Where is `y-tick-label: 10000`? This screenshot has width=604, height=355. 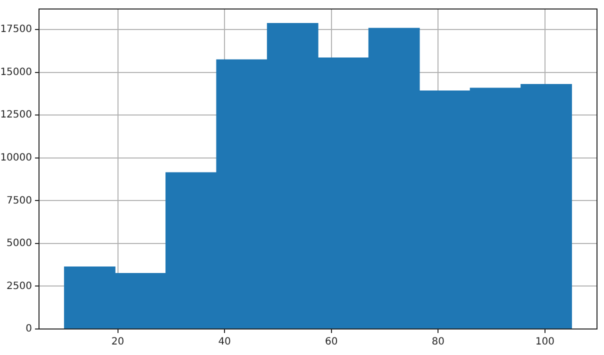
y-tick-label: 10000 is located at coordinates (16, 158).